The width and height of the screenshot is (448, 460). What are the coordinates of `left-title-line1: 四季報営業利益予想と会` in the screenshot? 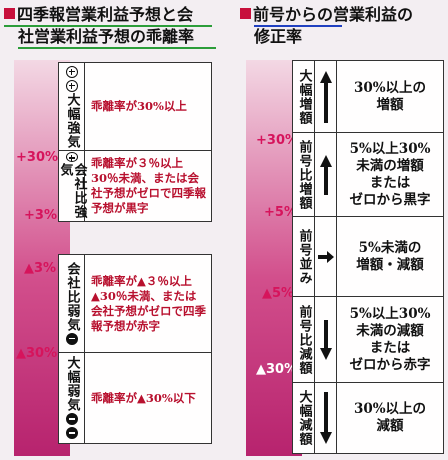 It's located at (105, 14).